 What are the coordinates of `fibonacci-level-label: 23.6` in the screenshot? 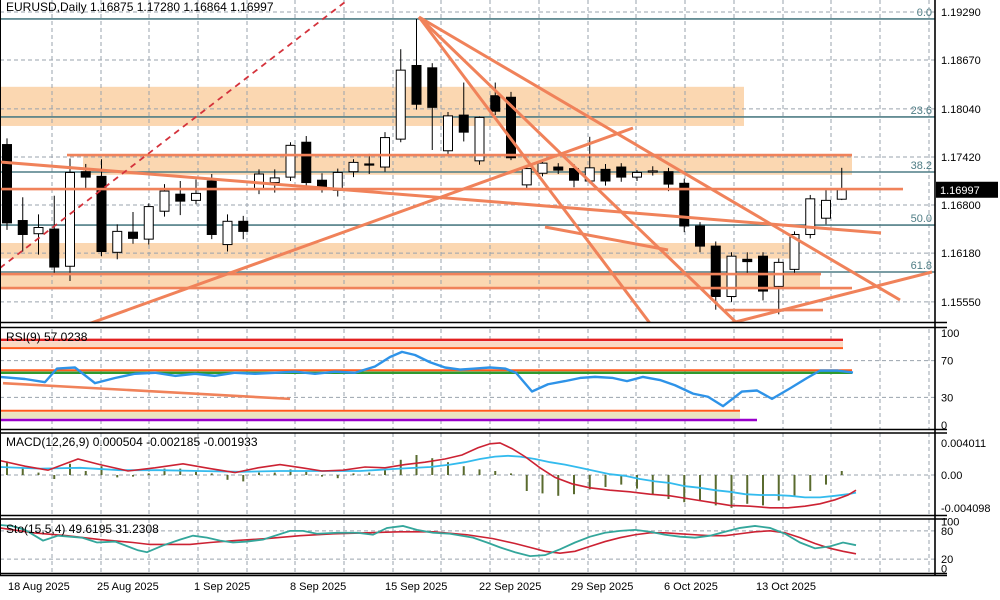 It's located at (921, 111).